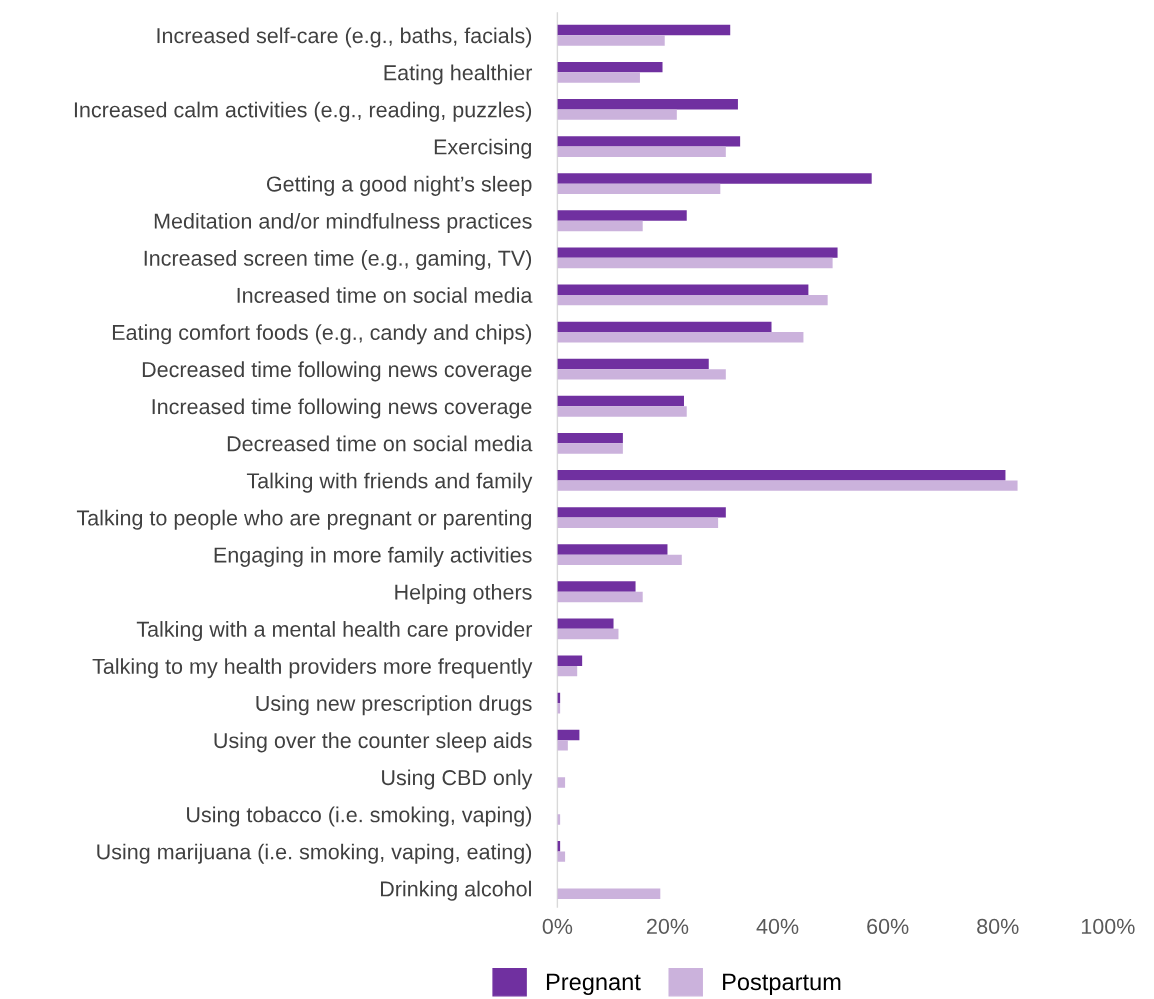  Describe the element at coordinates (385, 295) in the screenshot. I see `y-tick-label: Increased time on social media` at that location.